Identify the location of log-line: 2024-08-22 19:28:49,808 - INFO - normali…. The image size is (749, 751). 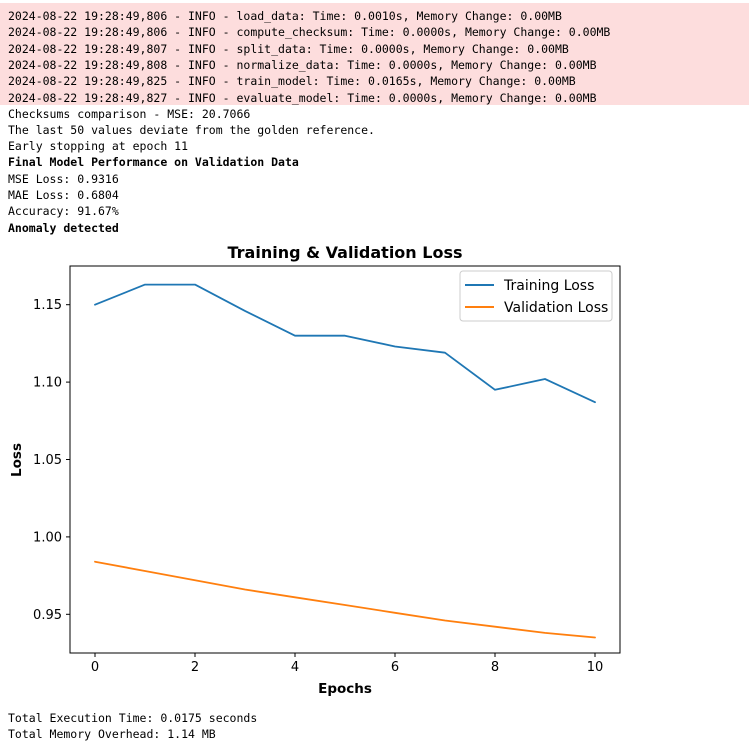
(302, 65).